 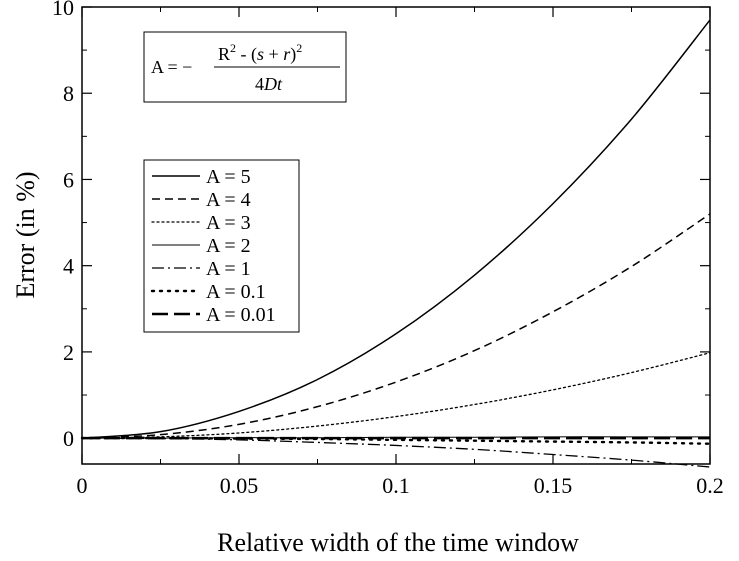 I want to click on y-tick-label: 6, so click(x=68, y=179).